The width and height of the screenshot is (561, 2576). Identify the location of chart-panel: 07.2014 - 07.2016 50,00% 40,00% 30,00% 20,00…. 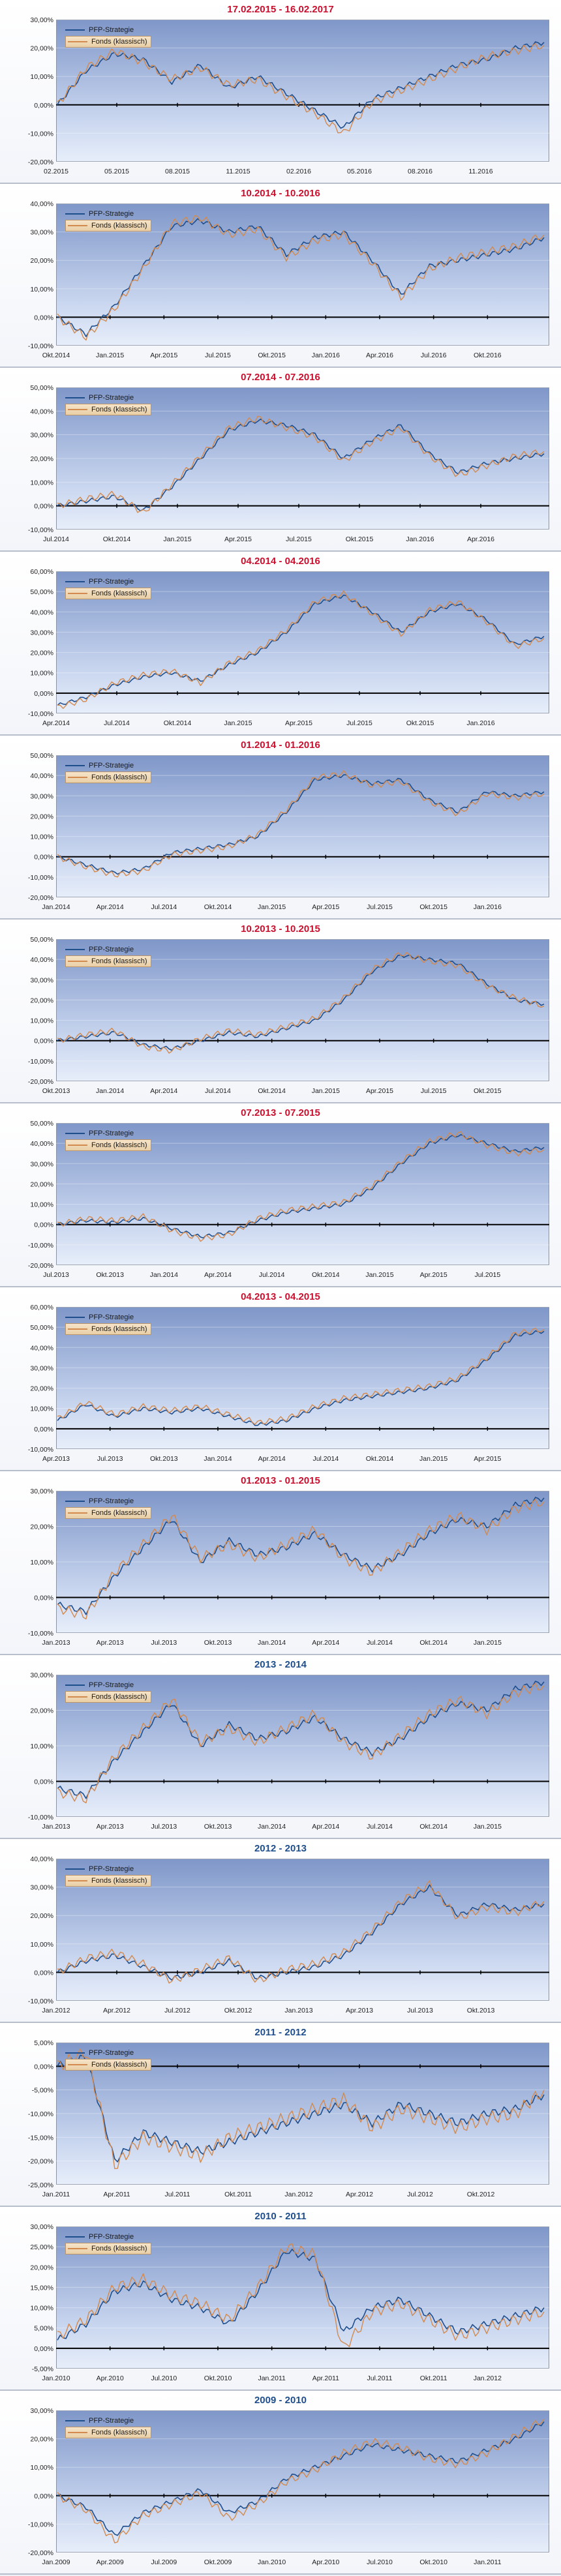
(280, 460).